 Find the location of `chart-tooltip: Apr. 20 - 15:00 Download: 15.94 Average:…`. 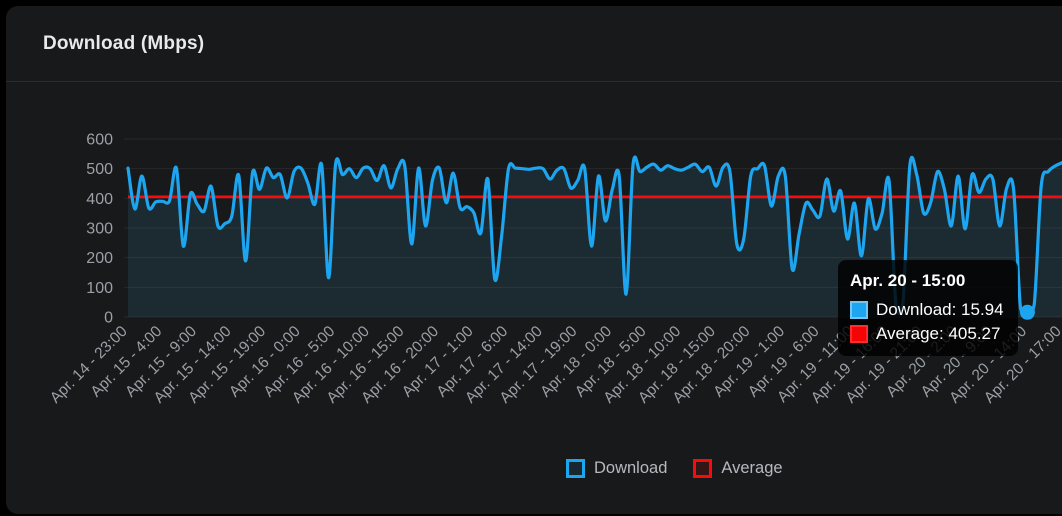

chart-tooltip: Apr. 20 - 15:00 Download: 15.94 Average:… is located at coordinates (928, 308).